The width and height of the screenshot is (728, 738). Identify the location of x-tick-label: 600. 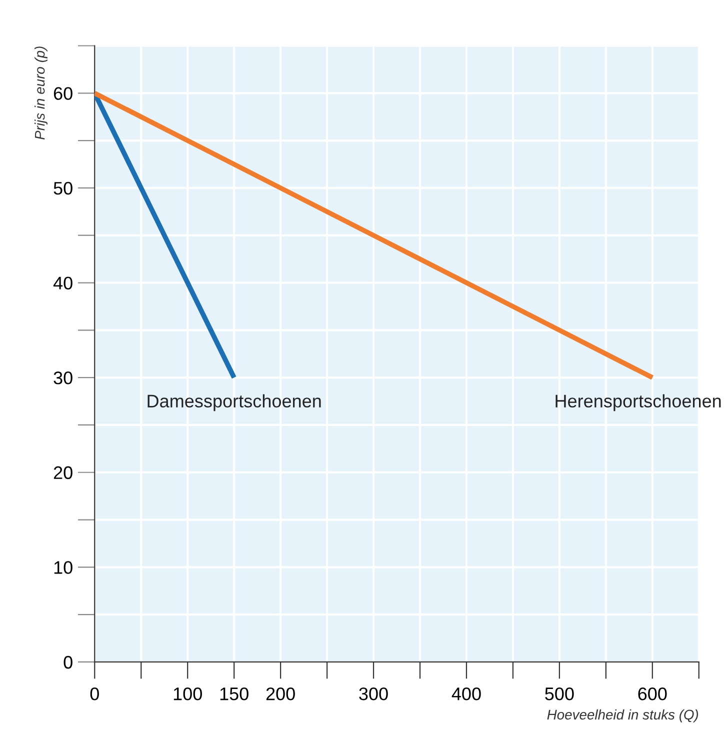
(652, 693).